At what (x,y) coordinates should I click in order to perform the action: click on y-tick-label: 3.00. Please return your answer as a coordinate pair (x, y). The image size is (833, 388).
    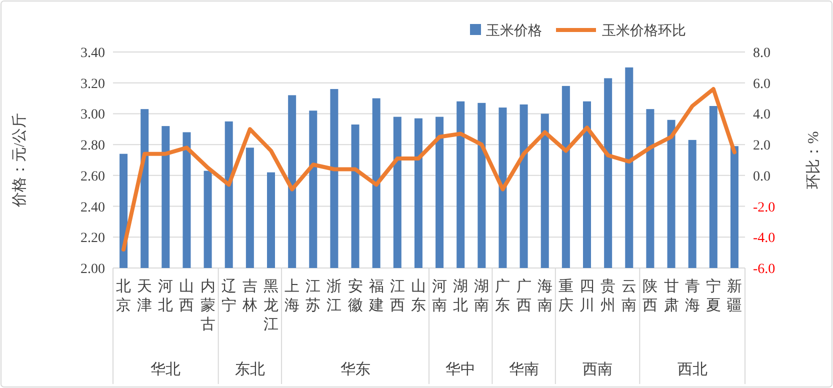
    Looking at the image, I should click on (92, 115).